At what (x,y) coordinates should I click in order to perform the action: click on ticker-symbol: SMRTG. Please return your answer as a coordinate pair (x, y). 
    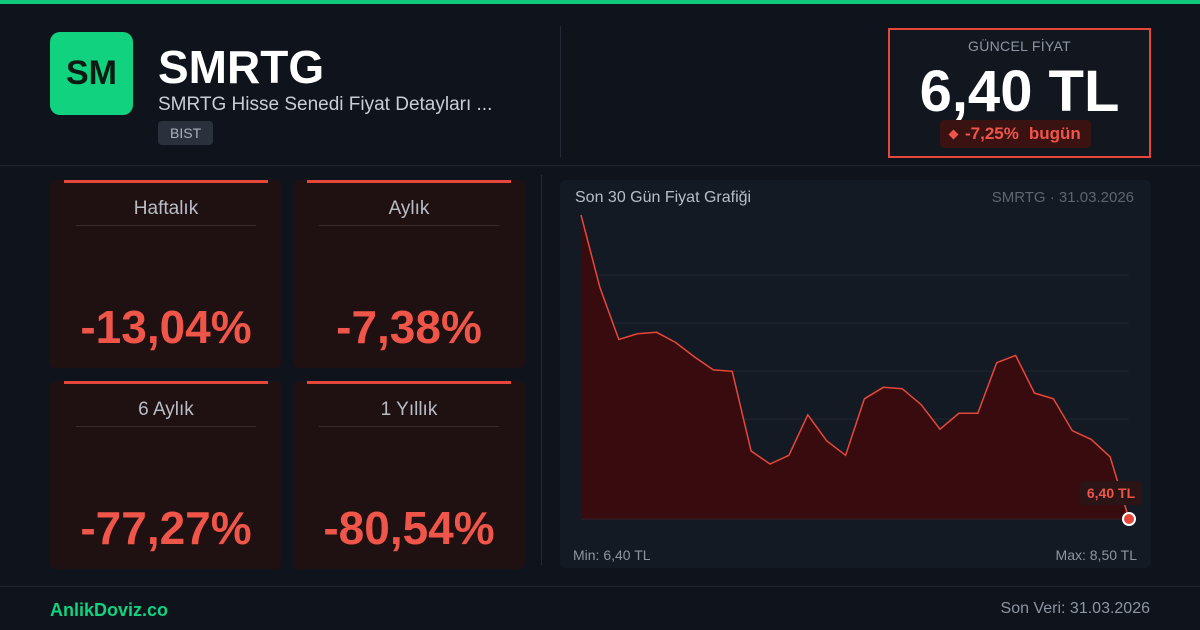
    Looking at the image, I should click on (241, 67).